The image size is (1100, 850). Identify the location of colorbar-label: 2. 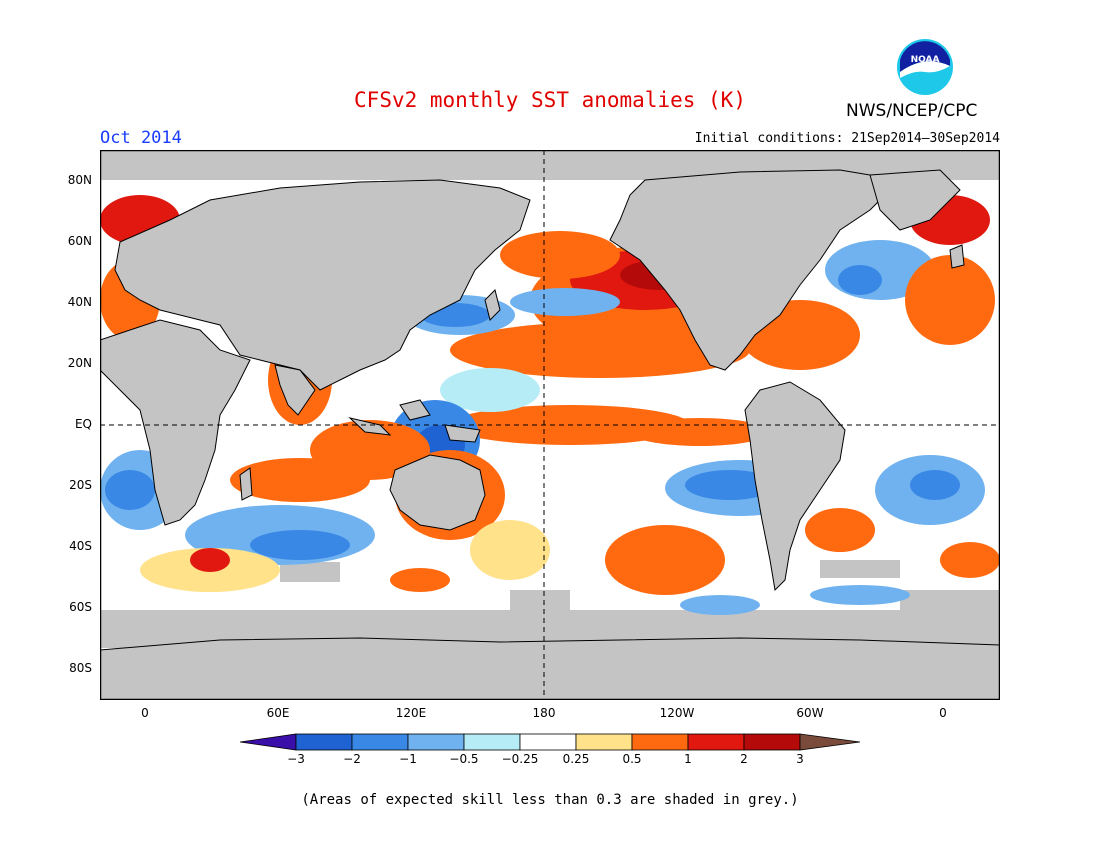
(744, 759).